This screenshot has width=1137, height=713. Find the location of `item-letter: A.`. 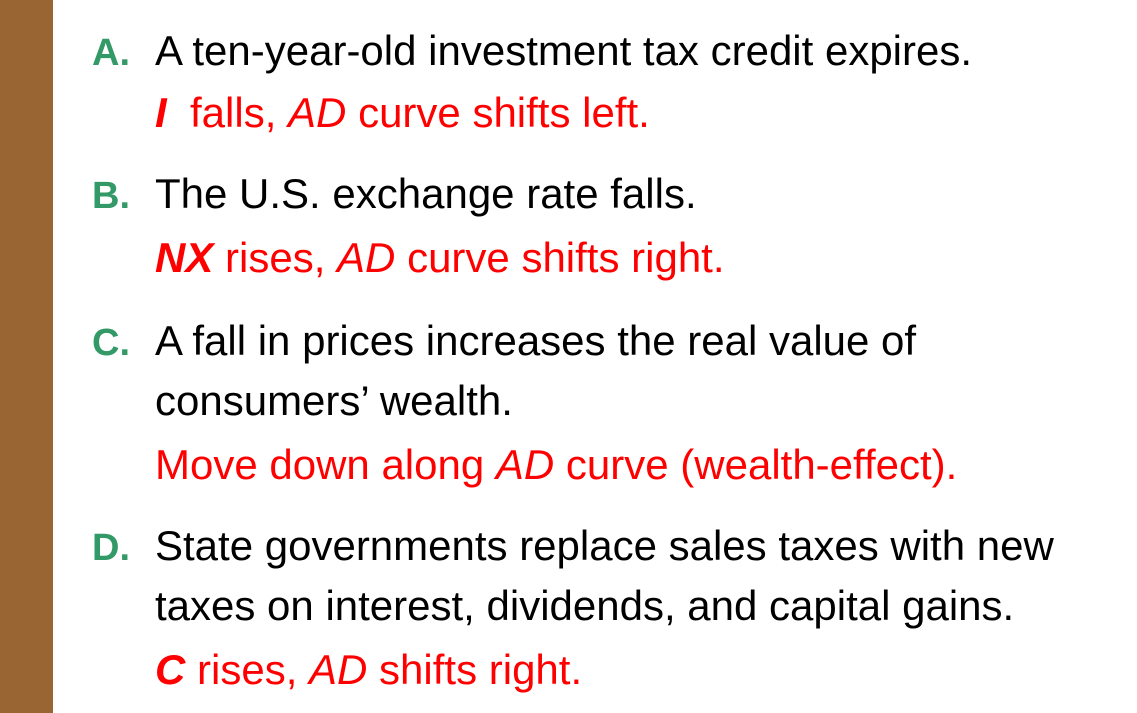

item-letter: A. is located at coordinates (111, 53).